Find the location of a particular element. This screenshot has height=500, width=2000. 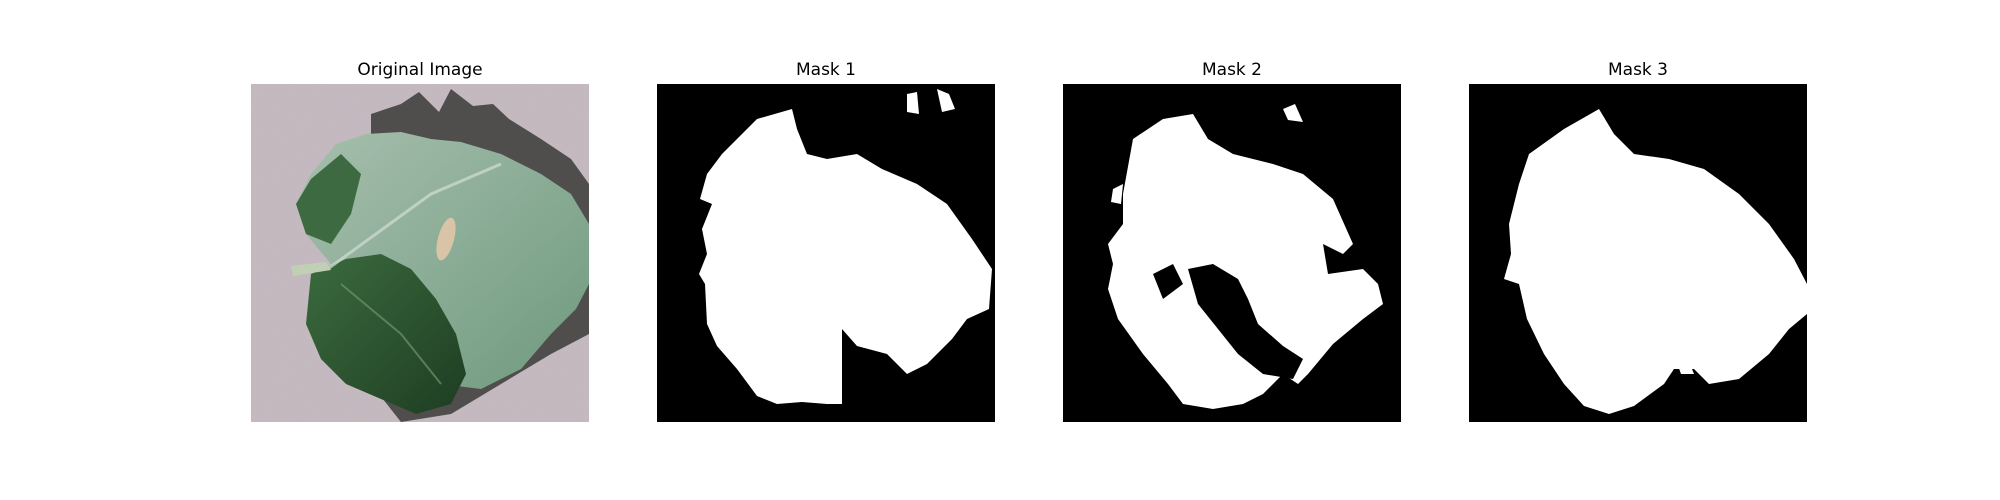

mask-1-shape is located at coordinates (826, 253).